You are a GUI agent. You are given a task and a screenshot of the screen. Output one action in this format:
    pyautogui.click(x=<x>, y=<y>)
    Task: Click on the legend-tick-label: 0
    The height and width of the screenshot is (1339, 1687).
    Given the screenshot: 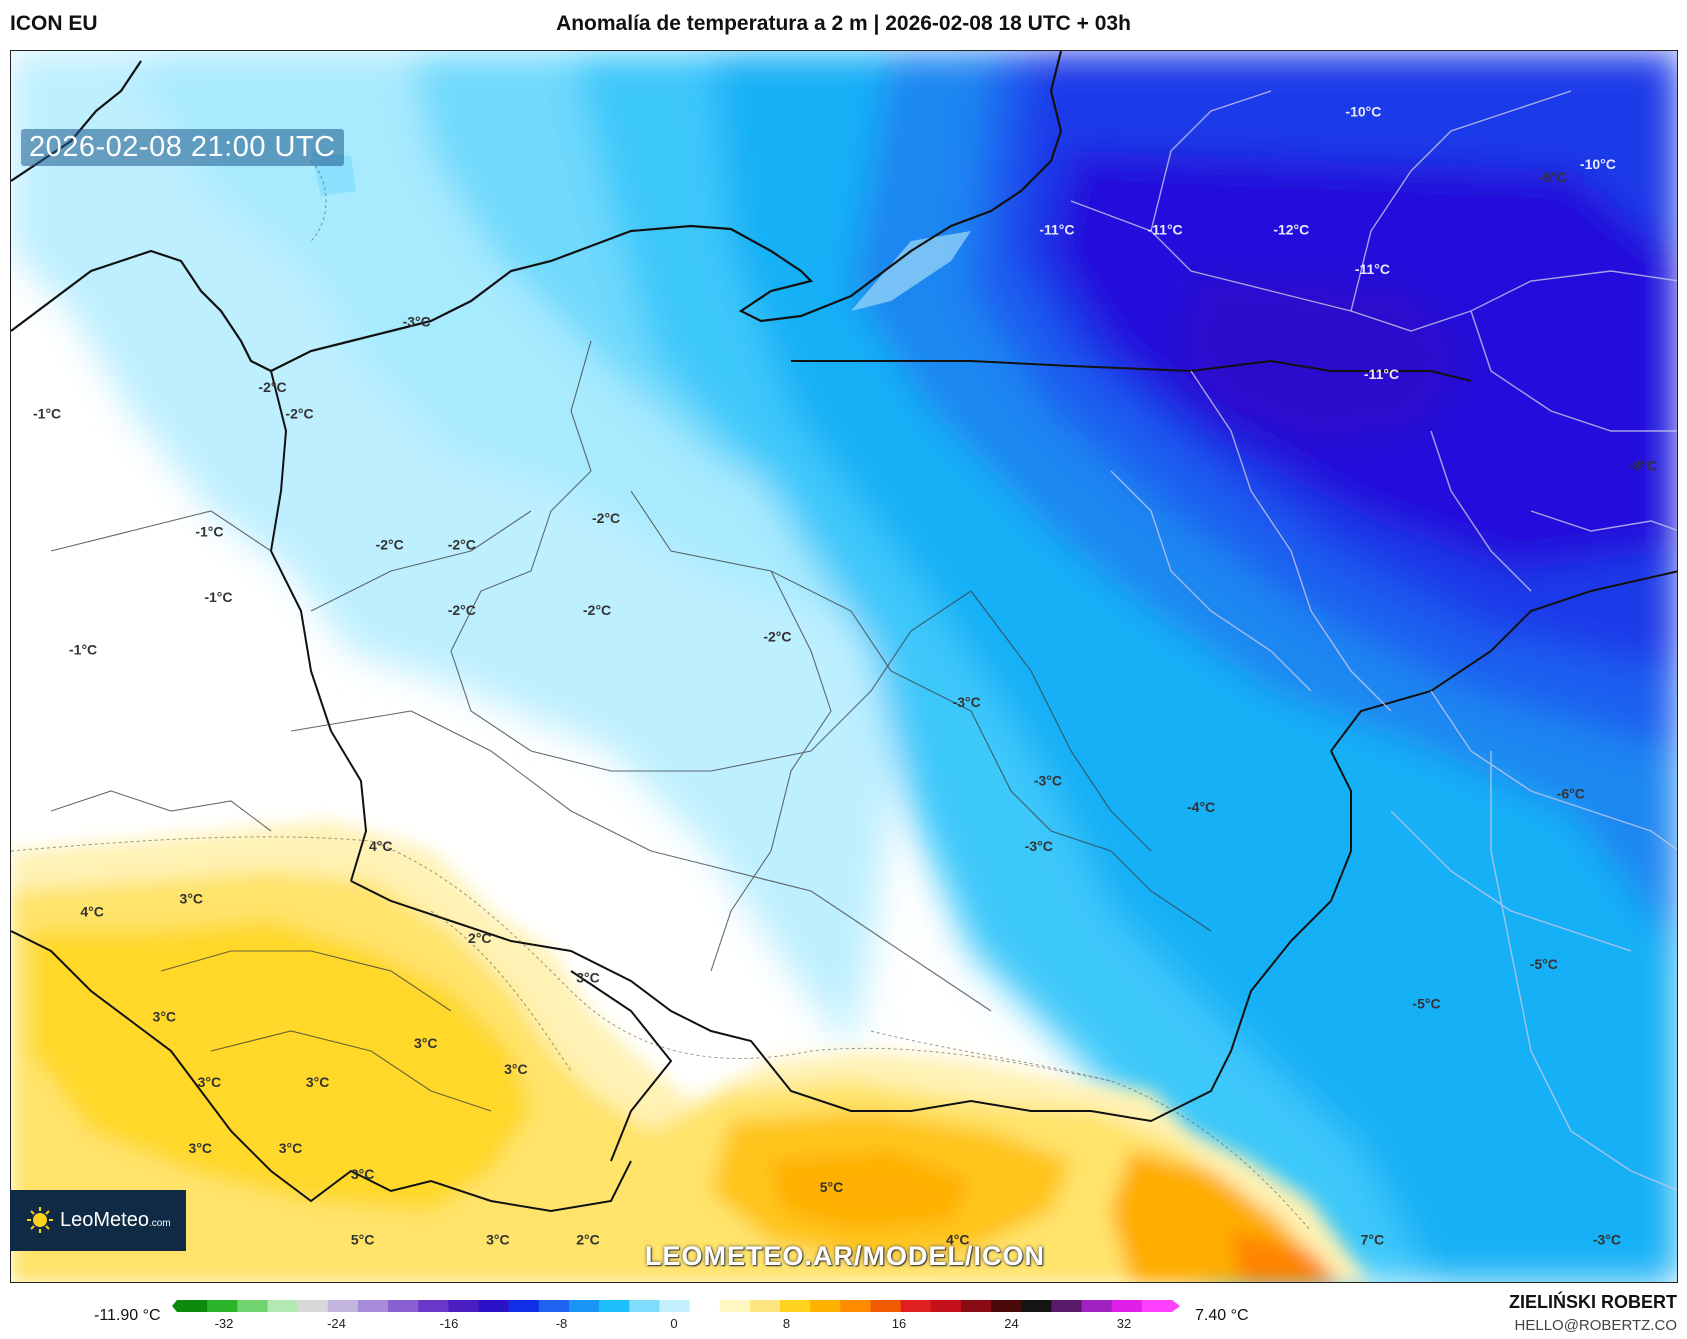 What is the action you would take?
    pyautogui.click(x=673, y=1323)
    